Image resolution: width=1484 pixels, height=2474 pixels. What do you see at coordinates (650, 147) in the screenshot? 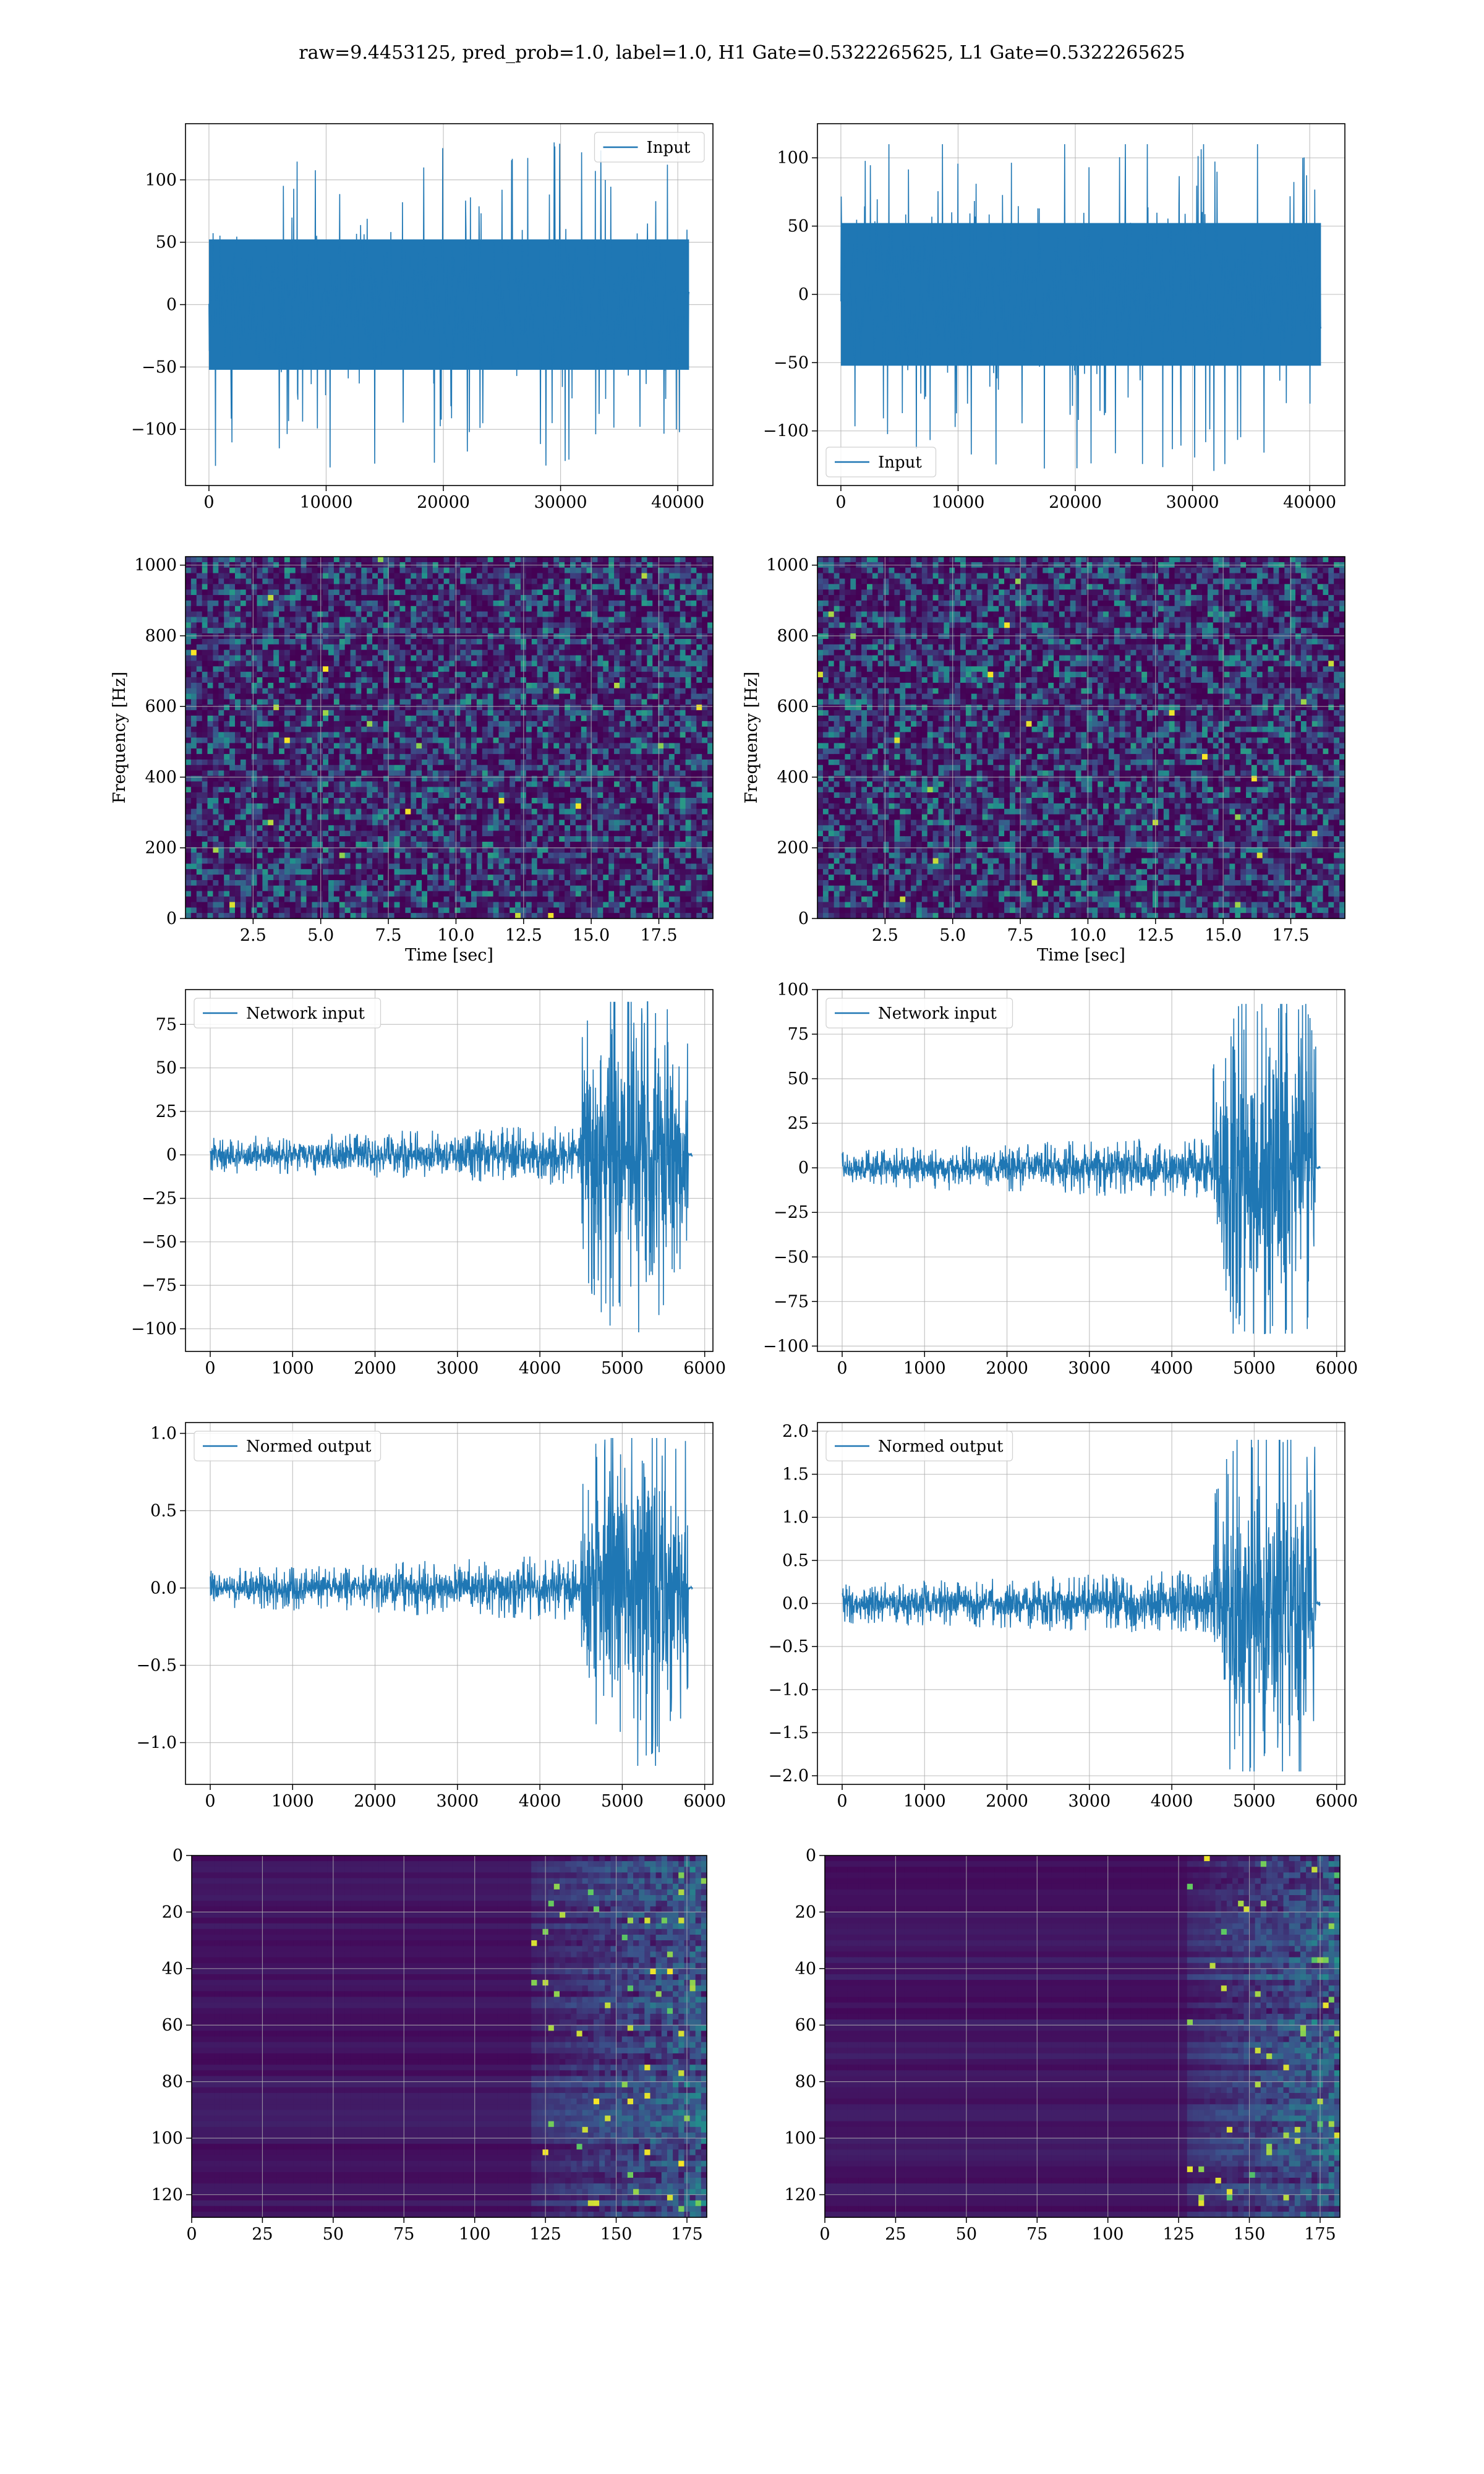
I see `h1-input-legend: Input` at bounding box center [650, 147].